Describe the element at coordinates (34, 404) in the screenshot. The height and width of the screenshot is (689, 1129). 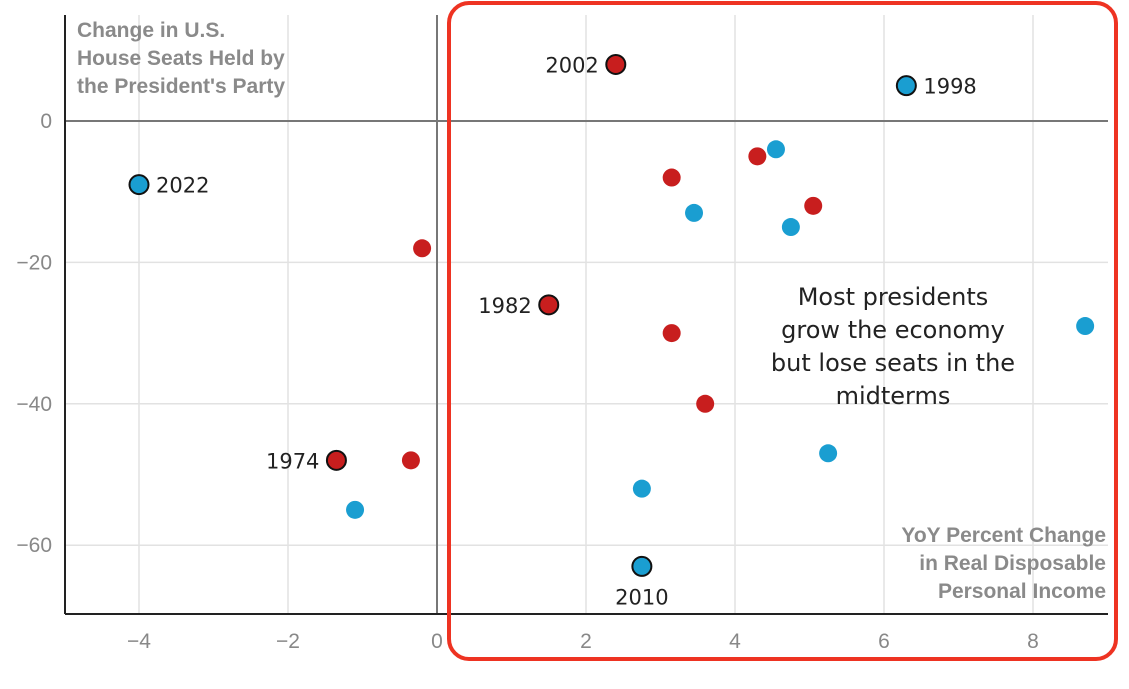
I see `y-tick-label: −40` at that location.